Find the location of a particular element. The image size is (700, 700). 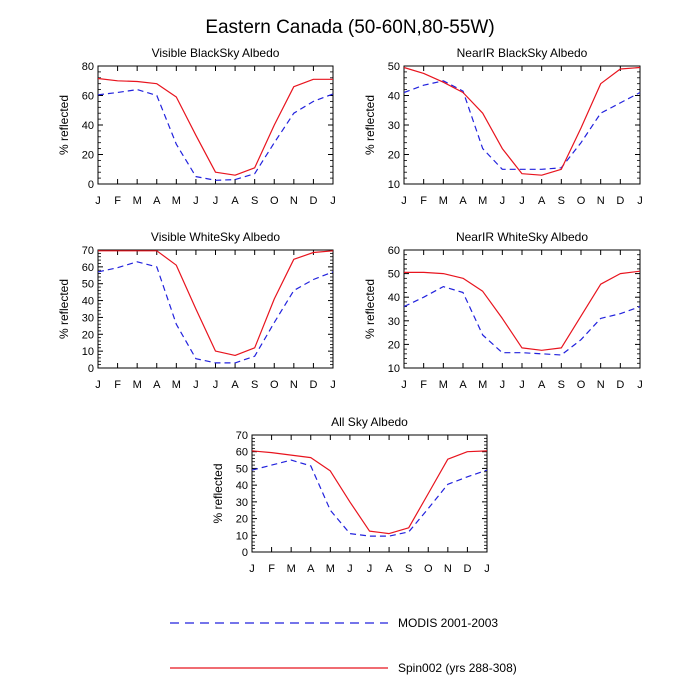

legend: MODIS 2001-2003 Spin002 (yrs 288-308) is located at coordinates (343, 645).